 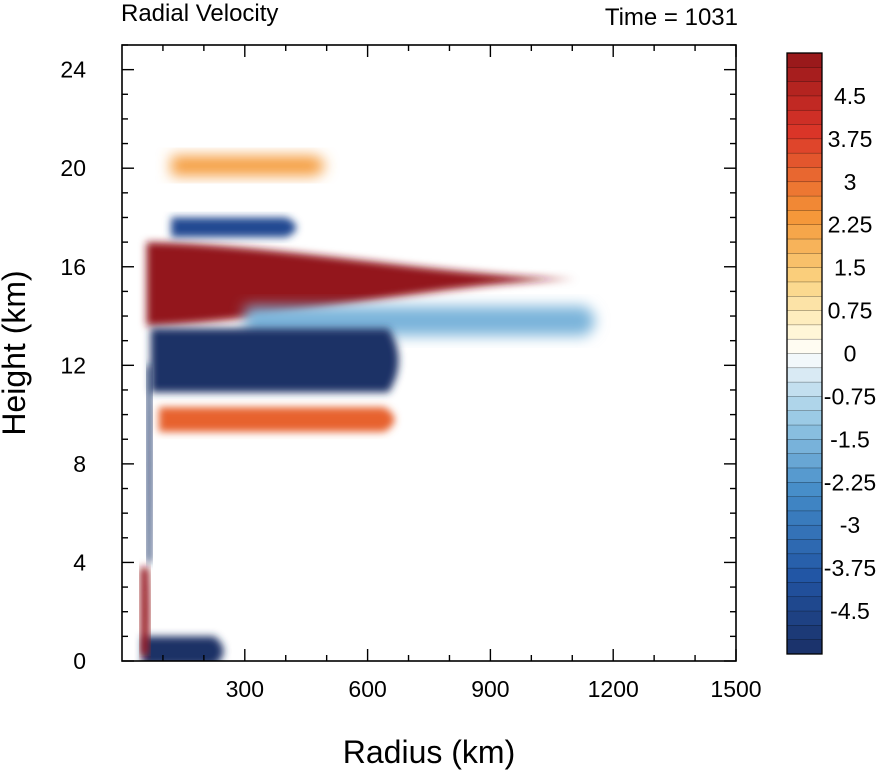 I want to click on x-tick-label: 1500, so click(x=735, y=689).